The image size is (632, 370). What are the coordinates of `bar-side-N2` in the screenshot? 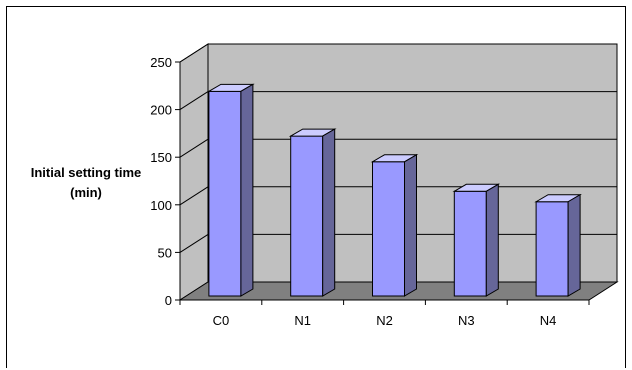 It's located at (410, 225).